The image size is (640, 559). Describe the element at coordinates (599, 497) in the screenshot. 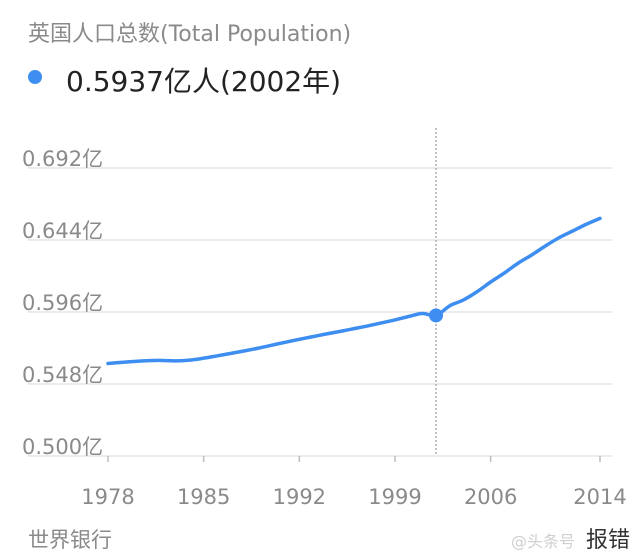

I see `x-tick-label: 2014` at that location.